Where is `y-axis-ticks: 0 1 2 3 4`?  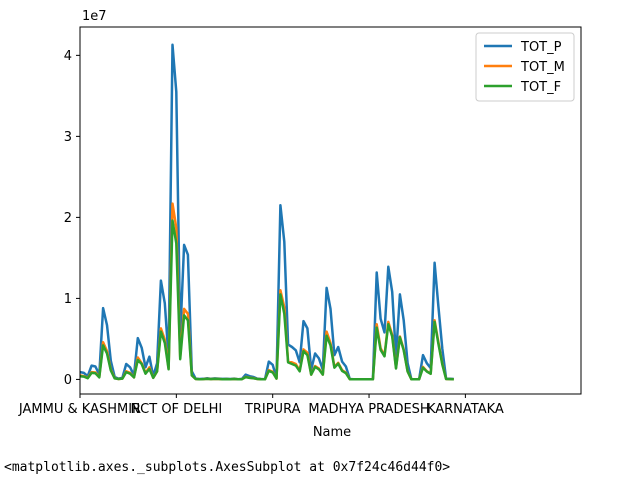
y-axis-ticks: 0 1 2 3 4 is located at coordinates (72, 218).